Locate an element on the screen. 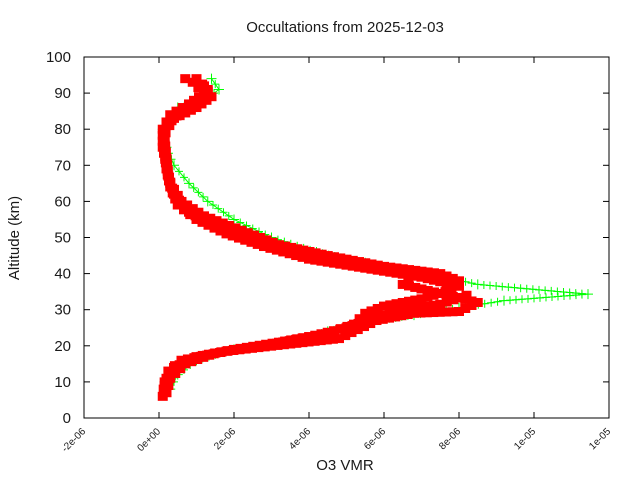  y-tick-label: 40 is located at coordinates (62, 274).